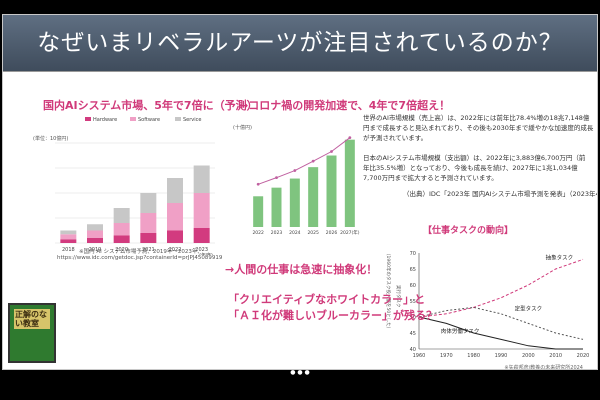 The image size is (600, 400). Describe the element at coordinates (175, 217) in the screenshot. I see `bar-software-2022` at that location.